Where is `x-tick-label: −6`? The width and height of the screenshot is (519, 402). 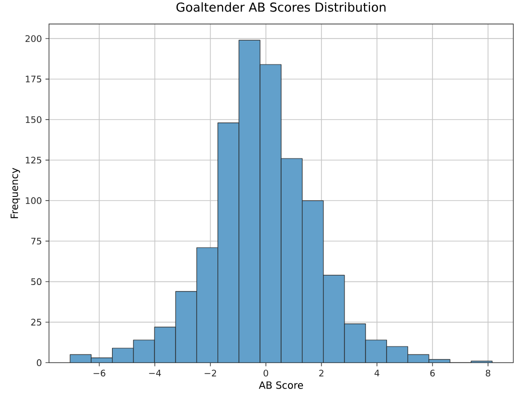 x-tick-label: −6 is located at coordinates (100, 373).